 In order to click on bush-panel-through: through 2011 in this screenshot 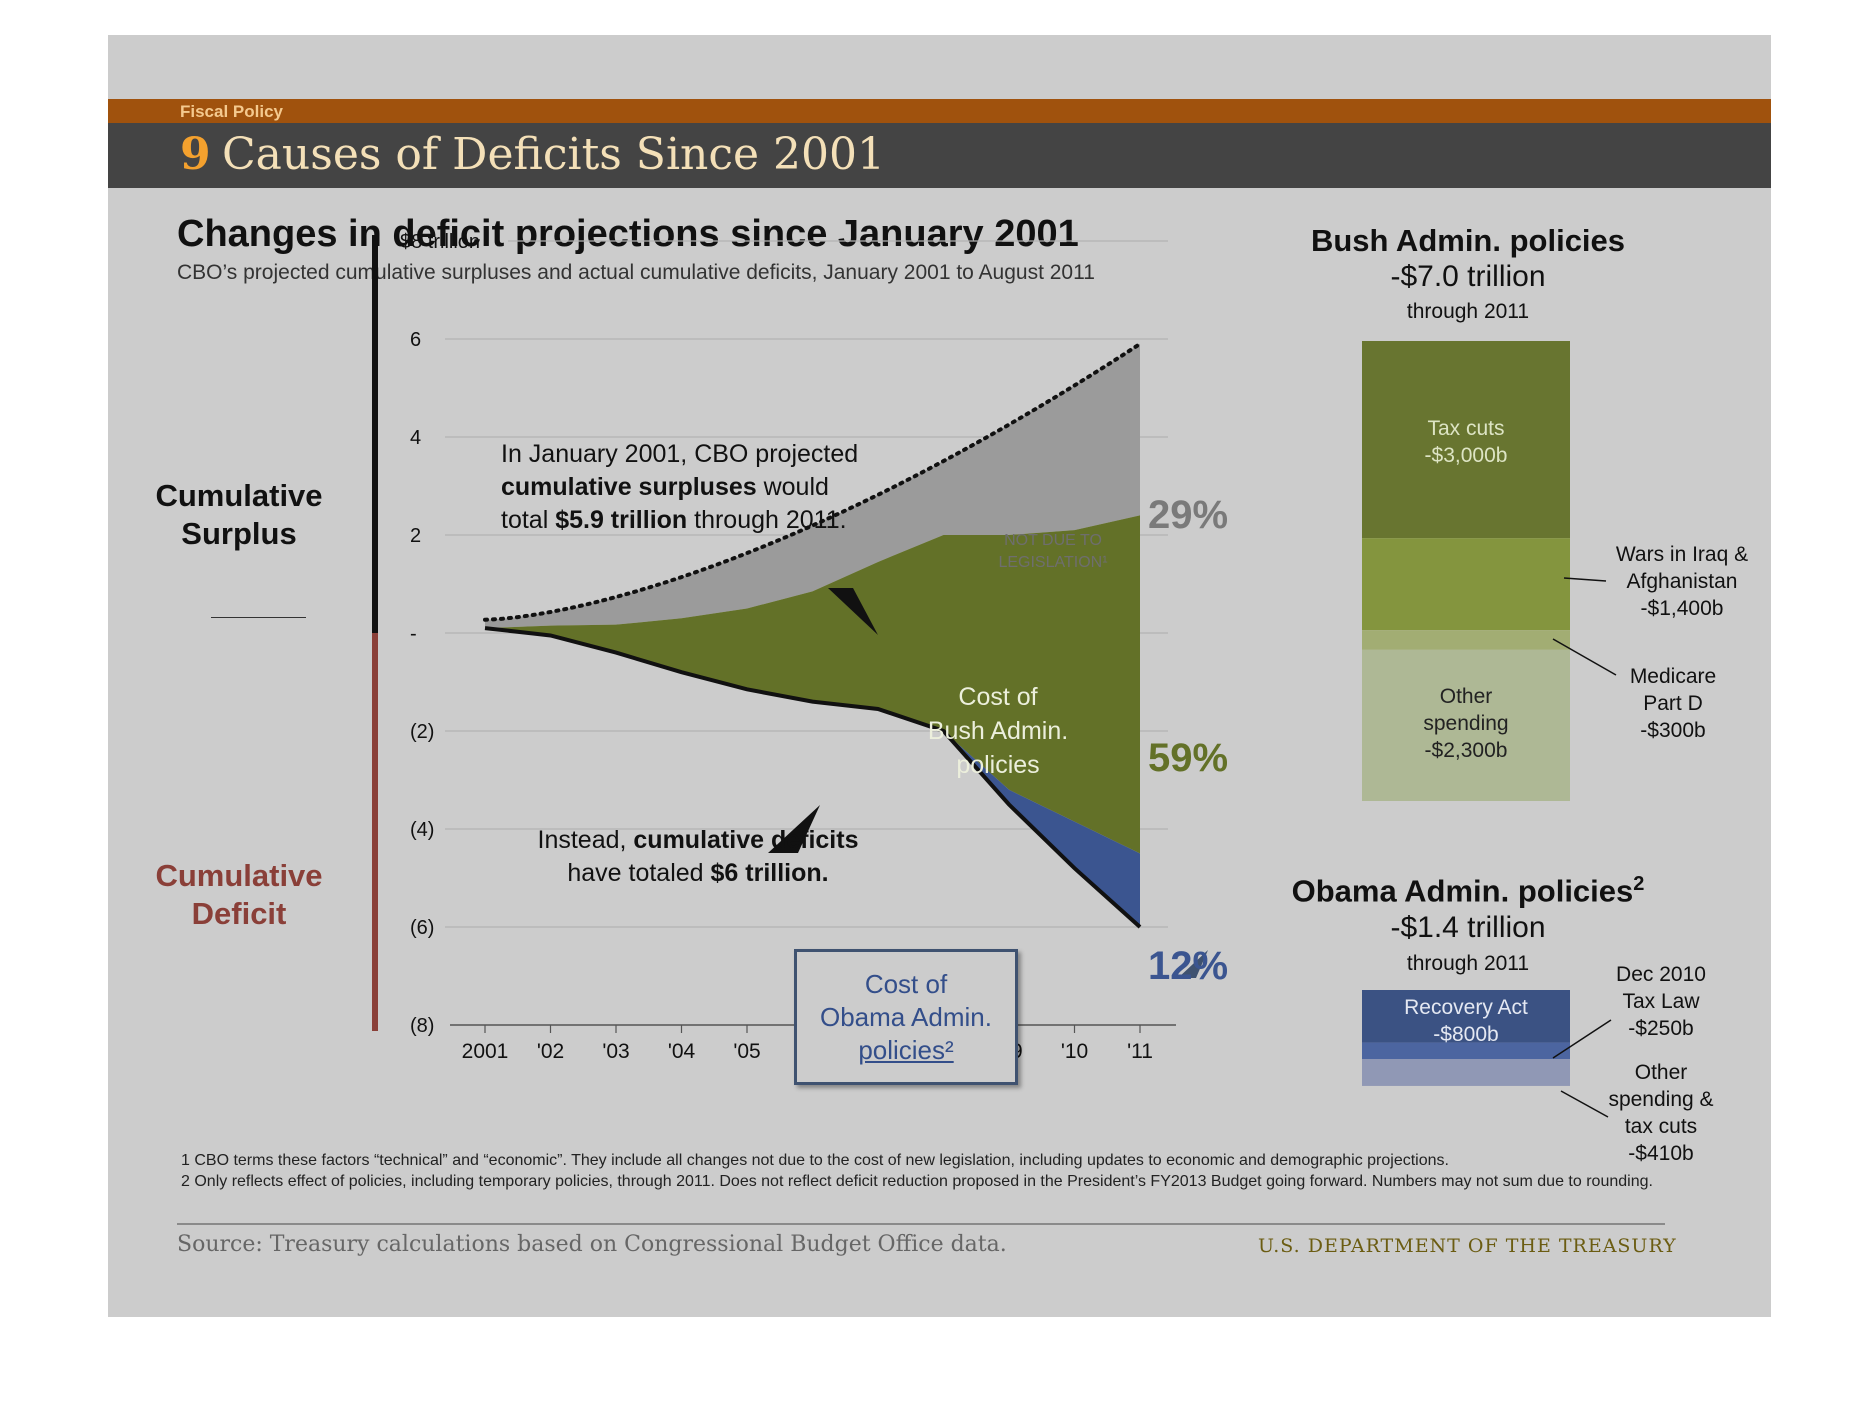, I will do `click(1468, 311)`.